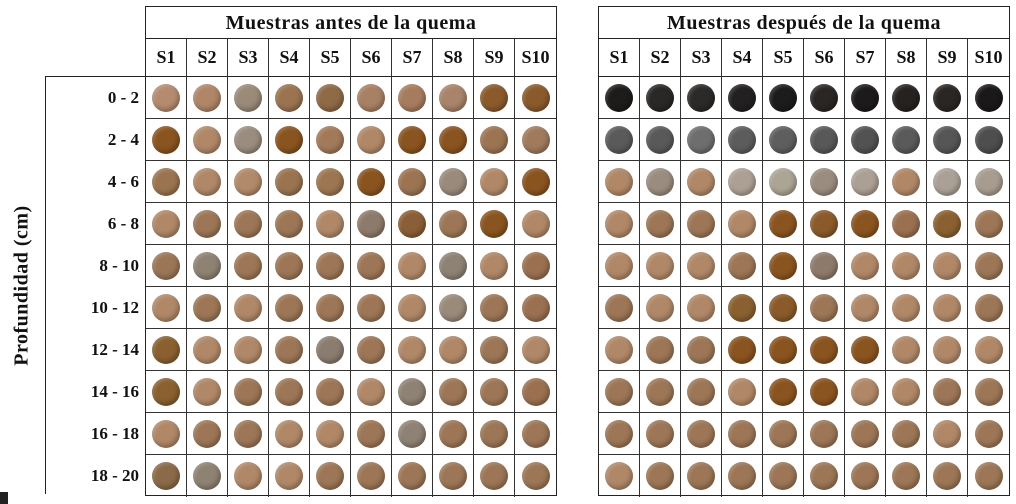 Image resolution: width=1016 pixels, height=504 pixels. I want to click on sample-header: S2, so click(207, 58).